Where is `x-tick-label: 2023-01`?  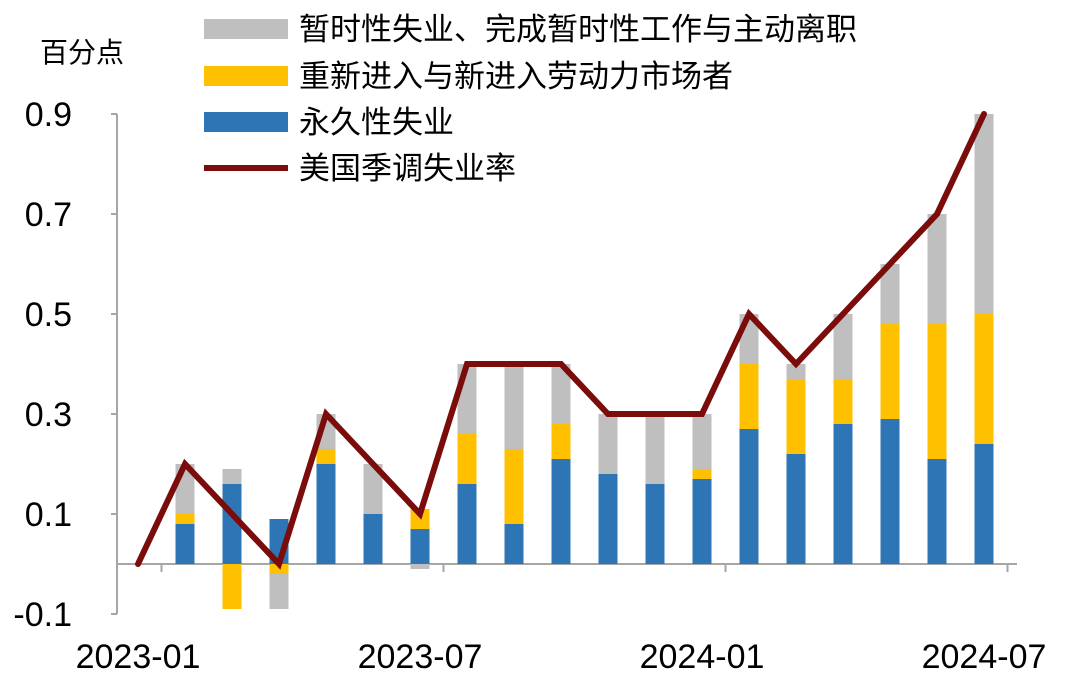 x-tick-label: 2023-01 is located at coordinates (138, 657).